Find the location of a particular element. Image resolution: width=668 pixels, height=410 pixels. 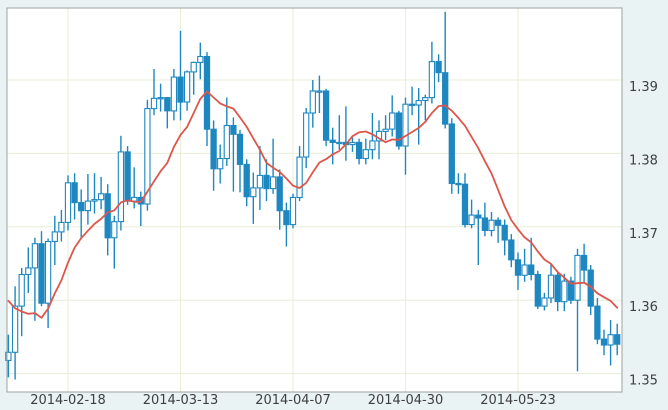

x-axis-label: 2014-05-23 is located at coordinates (518, 400).